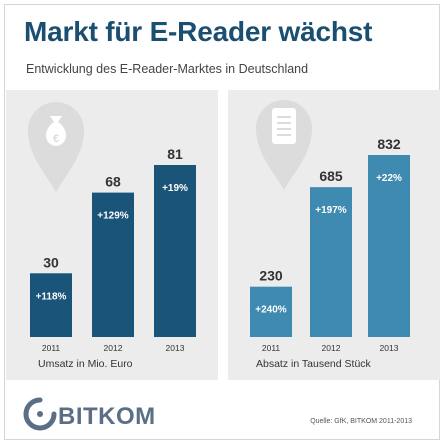  What do you see at coordinates (331, 176) in the screenshot?
I see `value-label-1-1: 685` at bounding box center [331, 176].